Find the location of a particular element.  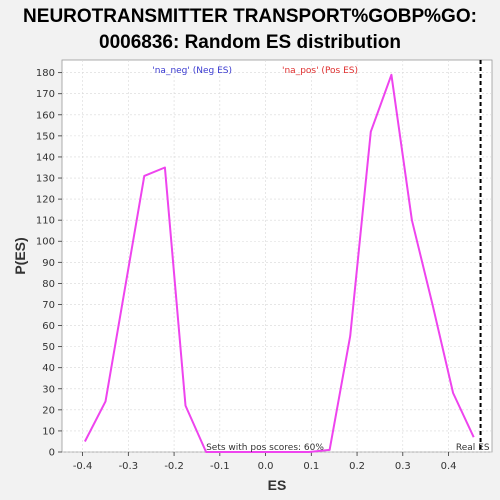

y-tick-label: 80 is located at coordinates (48, 284).